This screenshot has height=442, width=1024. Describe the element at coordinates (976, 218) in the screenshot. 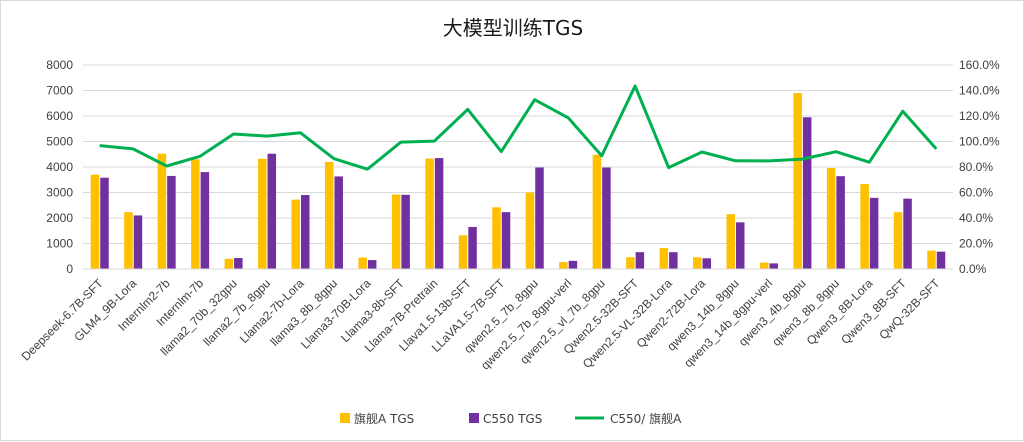

I see `y2-tick-label: 40.0%` at that location.